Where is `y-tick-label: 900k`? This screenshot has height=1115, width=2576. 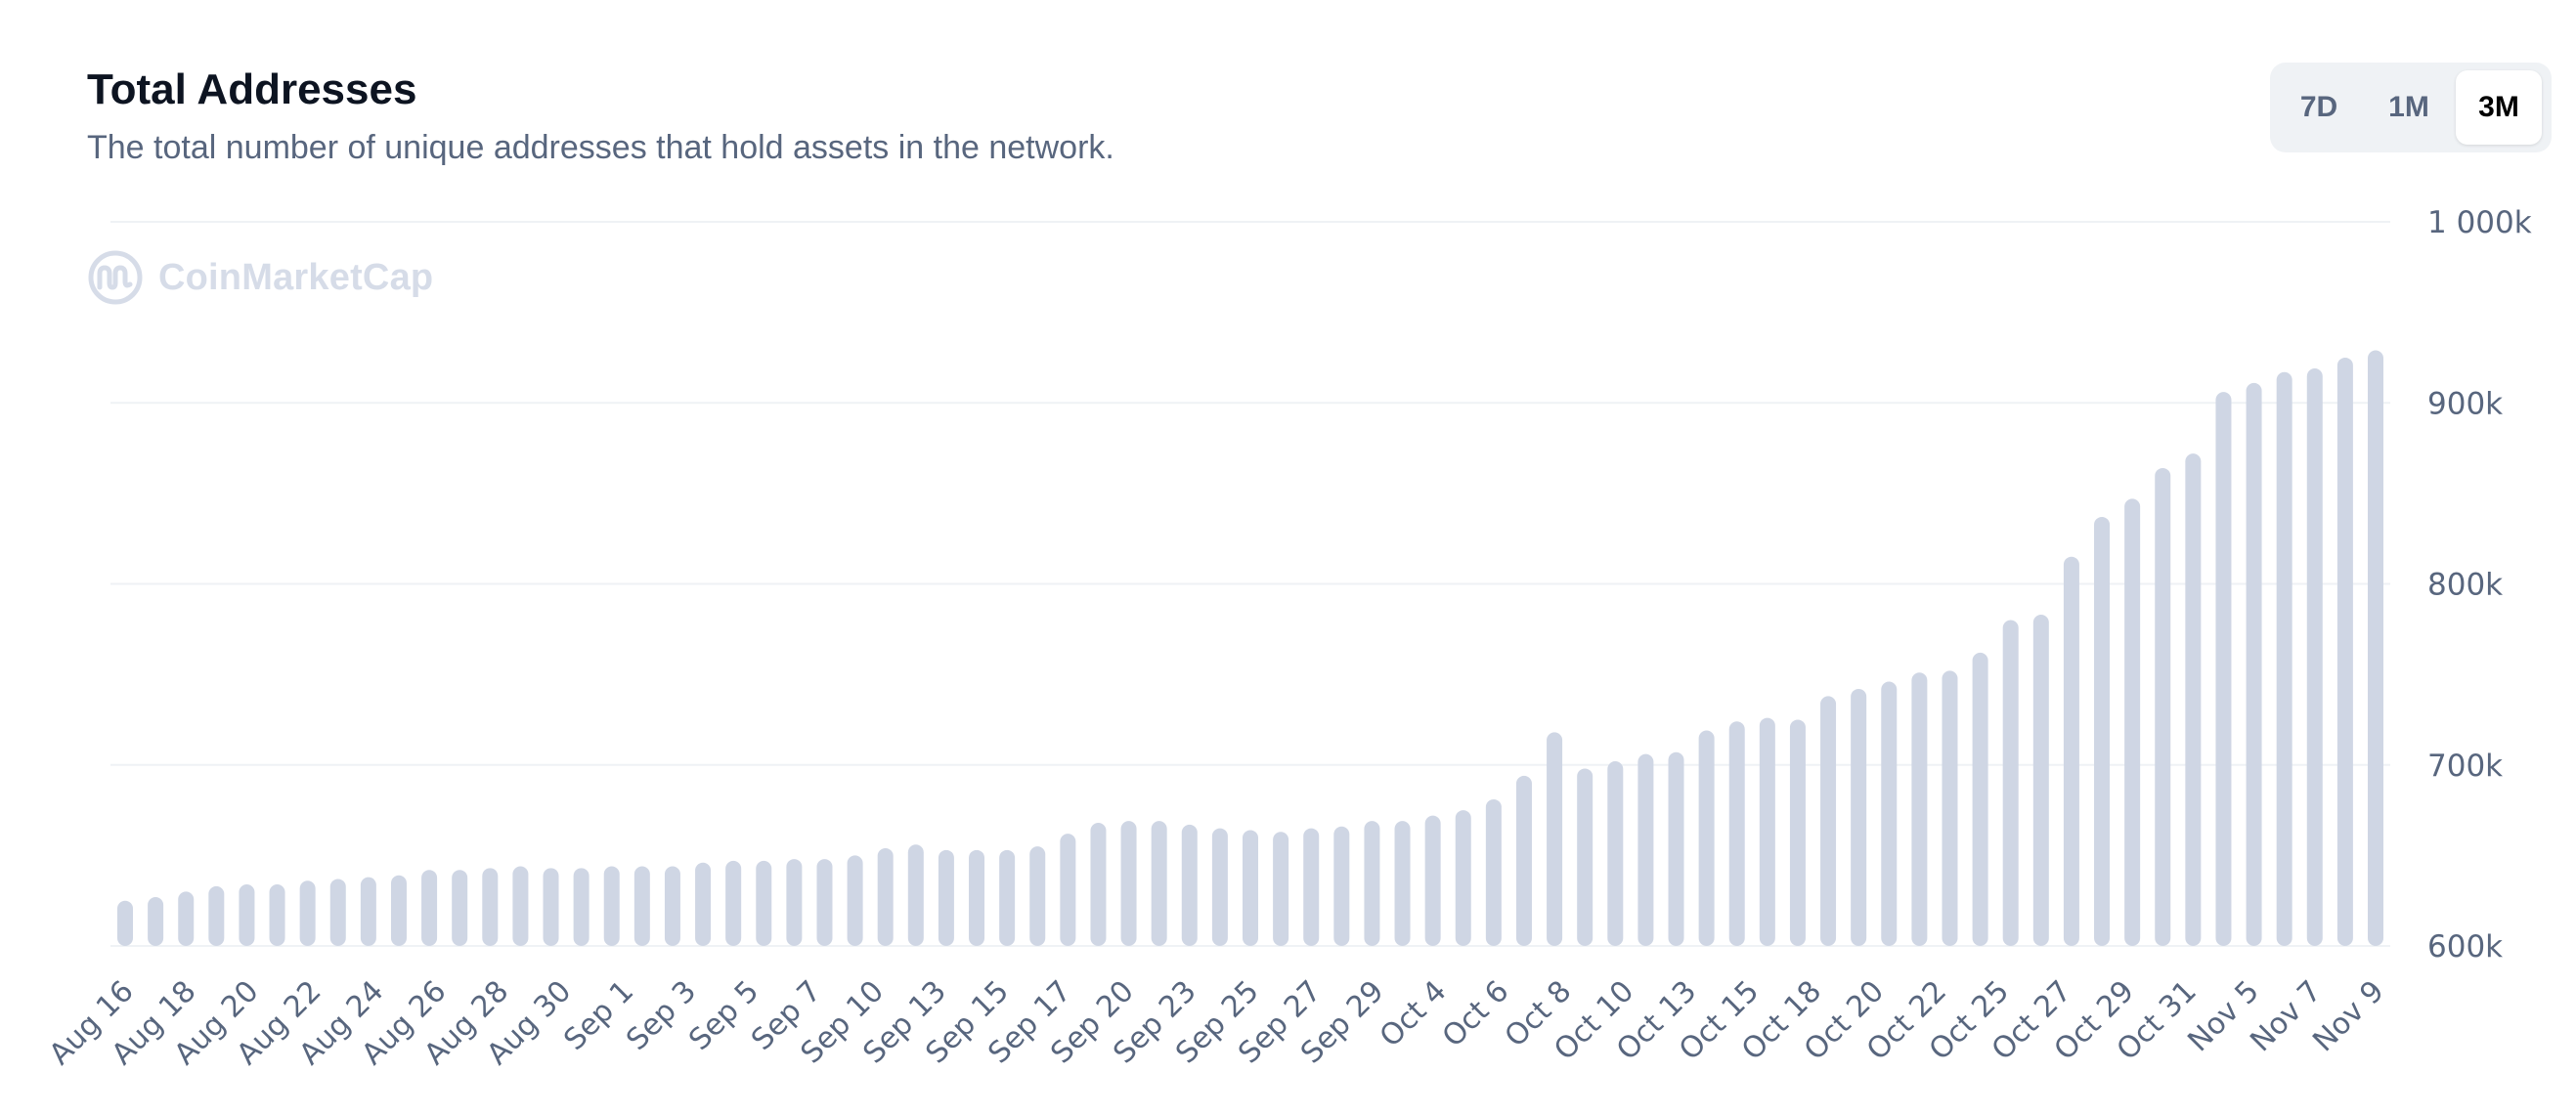
y-tick-label: 900k is located at coordinates (2465, 403).